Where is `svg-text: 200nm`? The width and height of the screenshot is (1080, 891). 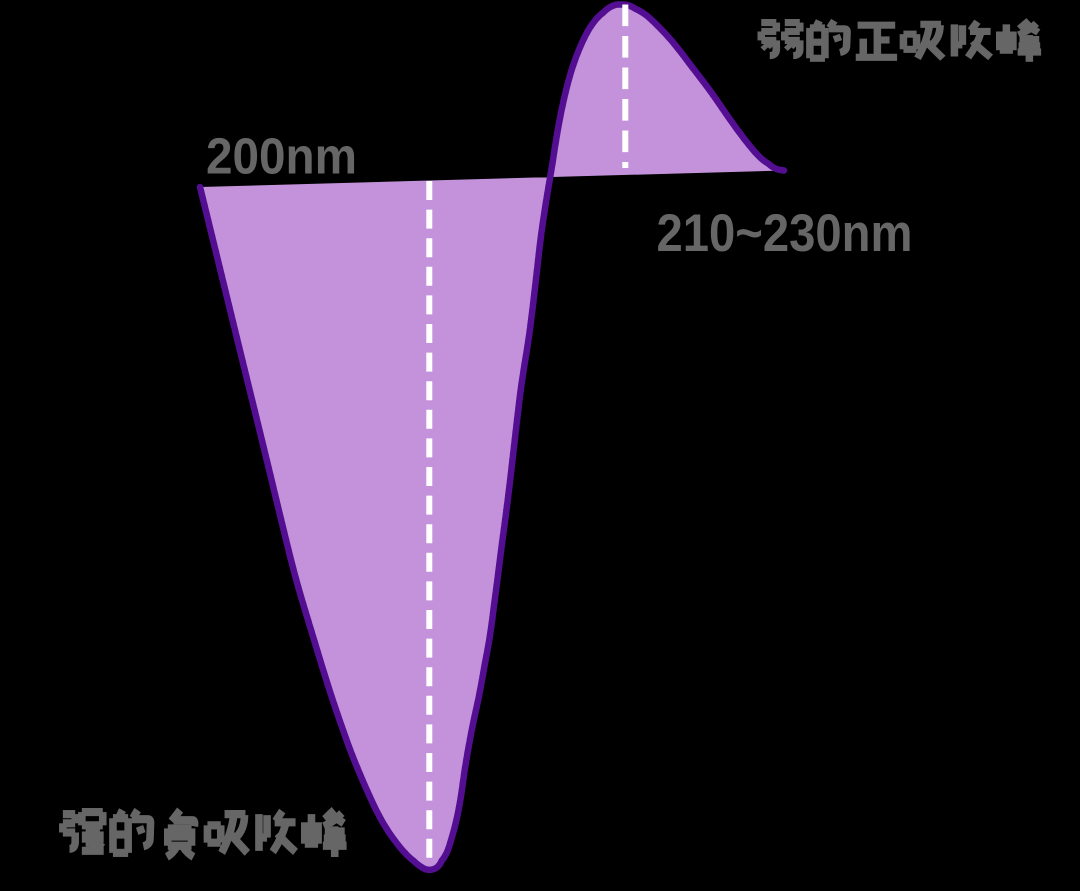 svg-text: 200nm is located at coordinates (281, 156).